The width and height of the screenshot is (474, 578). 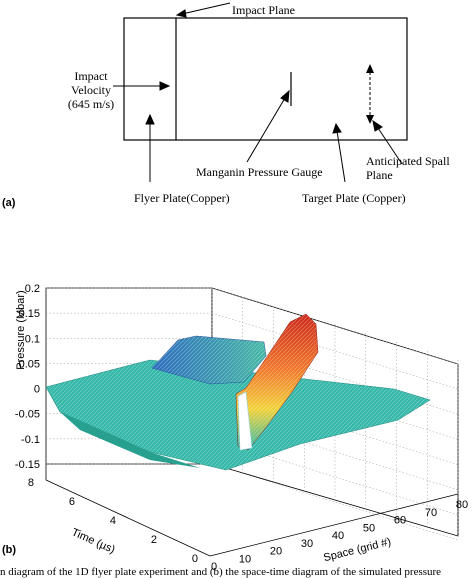 I want to click on pressure-tick-label: -0.1, so click(x=30, y=440).